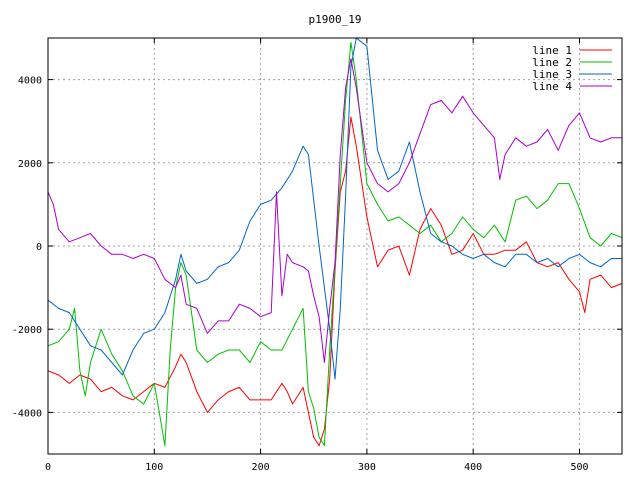  Describe the element at coordinates (154, 467) in the screenshot. I see `x-tick-label: 100` at that location.